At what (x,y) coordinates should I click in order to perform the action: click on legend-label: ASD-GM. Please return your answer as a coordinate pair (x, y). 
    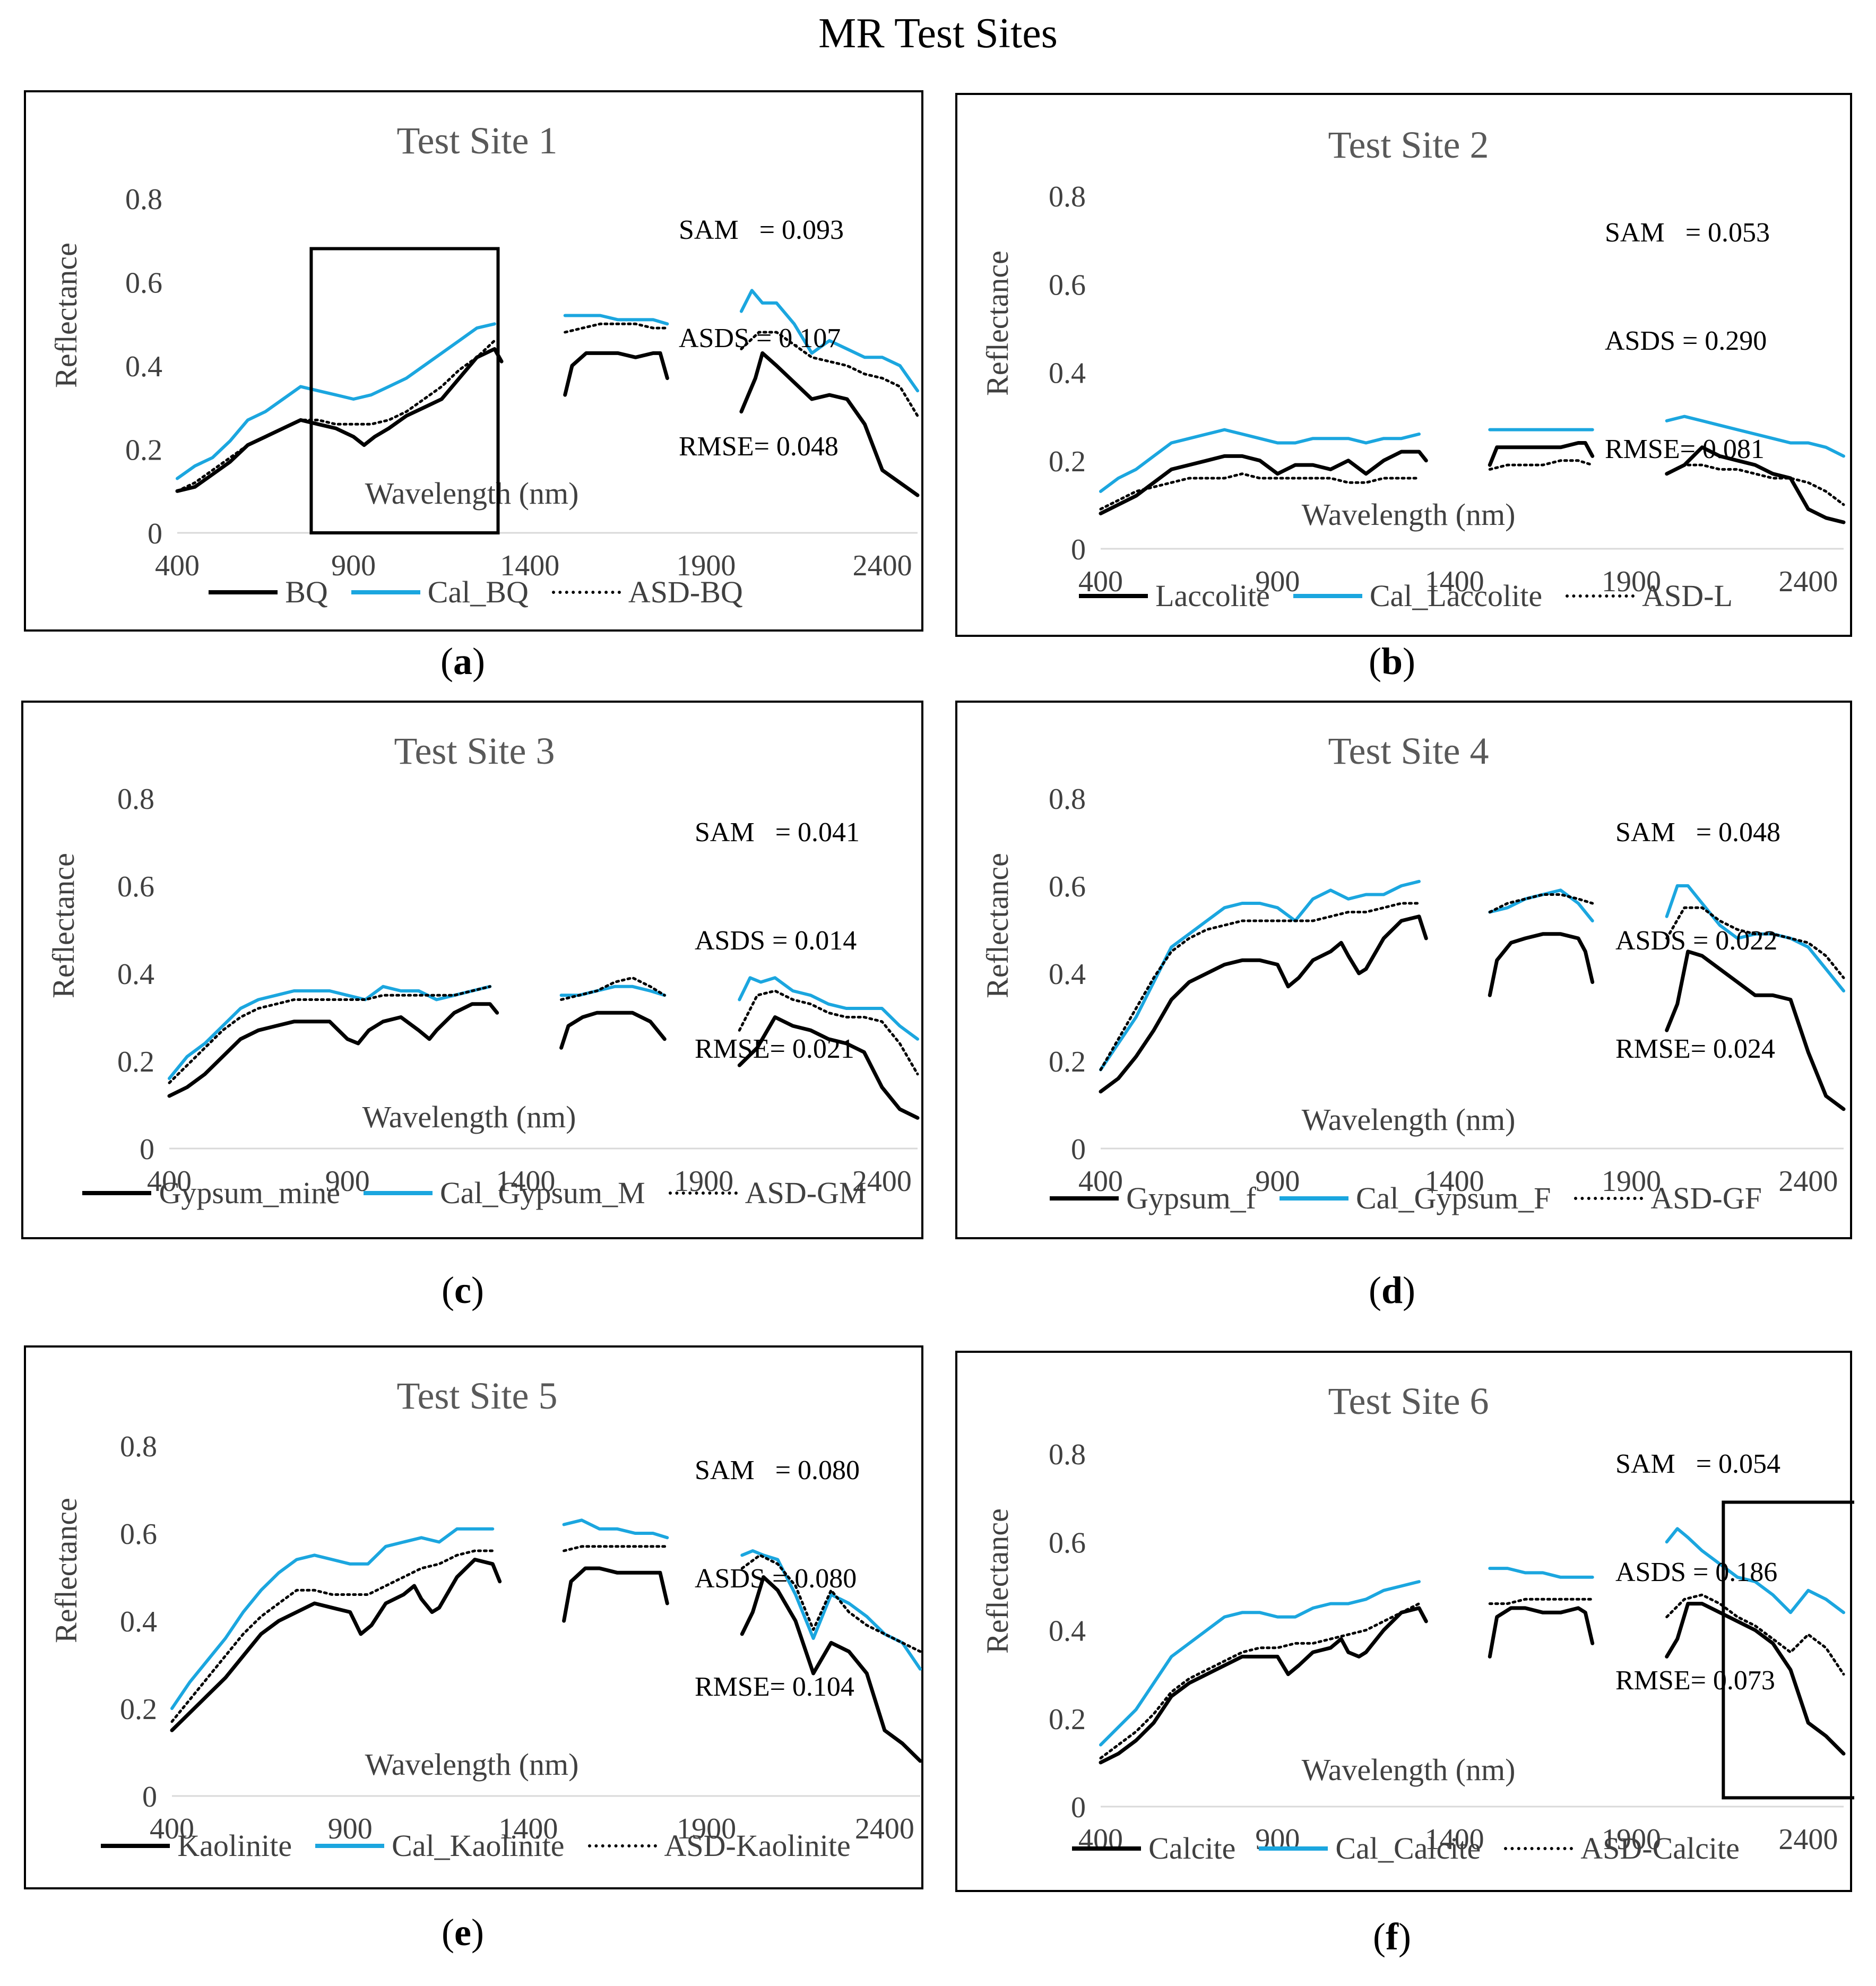
    Looking at the image, I should click on (806, 1193).